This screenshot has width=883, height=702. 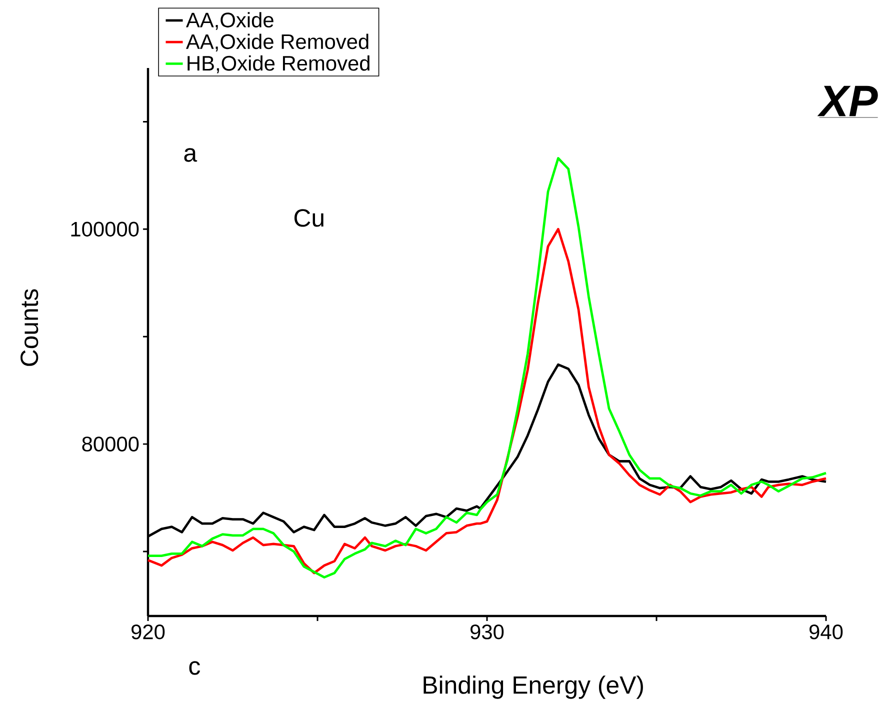 What do you see at coordinates (230, 21) in the screenshot?
I see `legend-label: AA,Oxide` at bounding box center [230, 21].